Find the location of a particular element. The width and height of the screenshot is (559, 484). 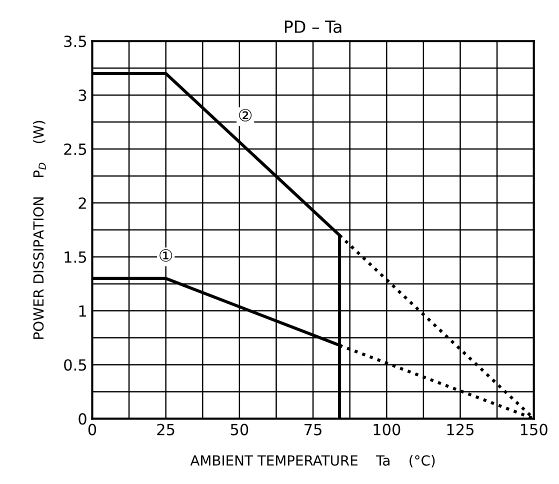

y-tick-label: 3 is located at coordinates (82, 96).